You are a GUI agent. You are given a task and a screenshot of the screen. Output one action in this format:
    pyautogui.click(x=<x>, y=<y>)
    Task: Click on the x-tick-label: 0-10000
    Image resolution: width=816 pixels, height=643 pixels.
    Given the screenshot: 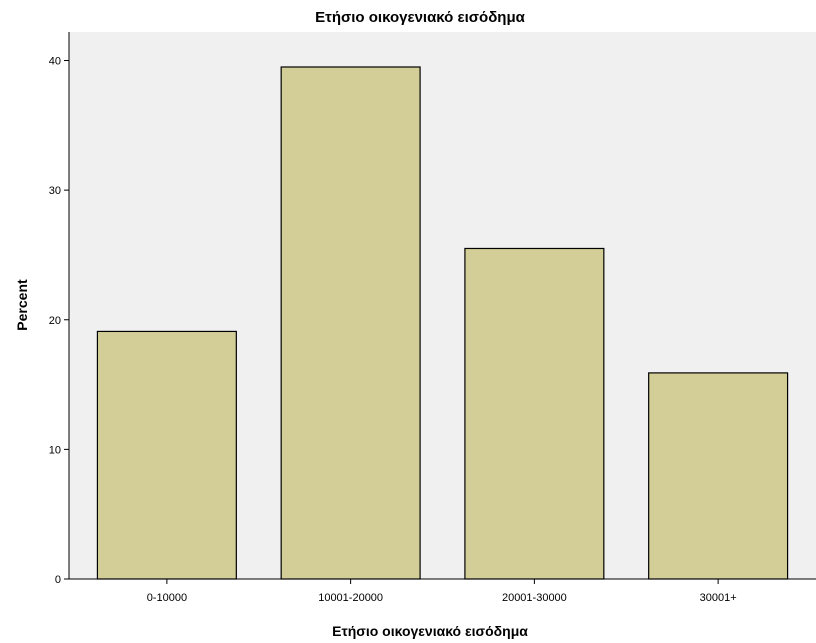 What is the action you would take?
    pyautogui.click(x=167, y=598)
    